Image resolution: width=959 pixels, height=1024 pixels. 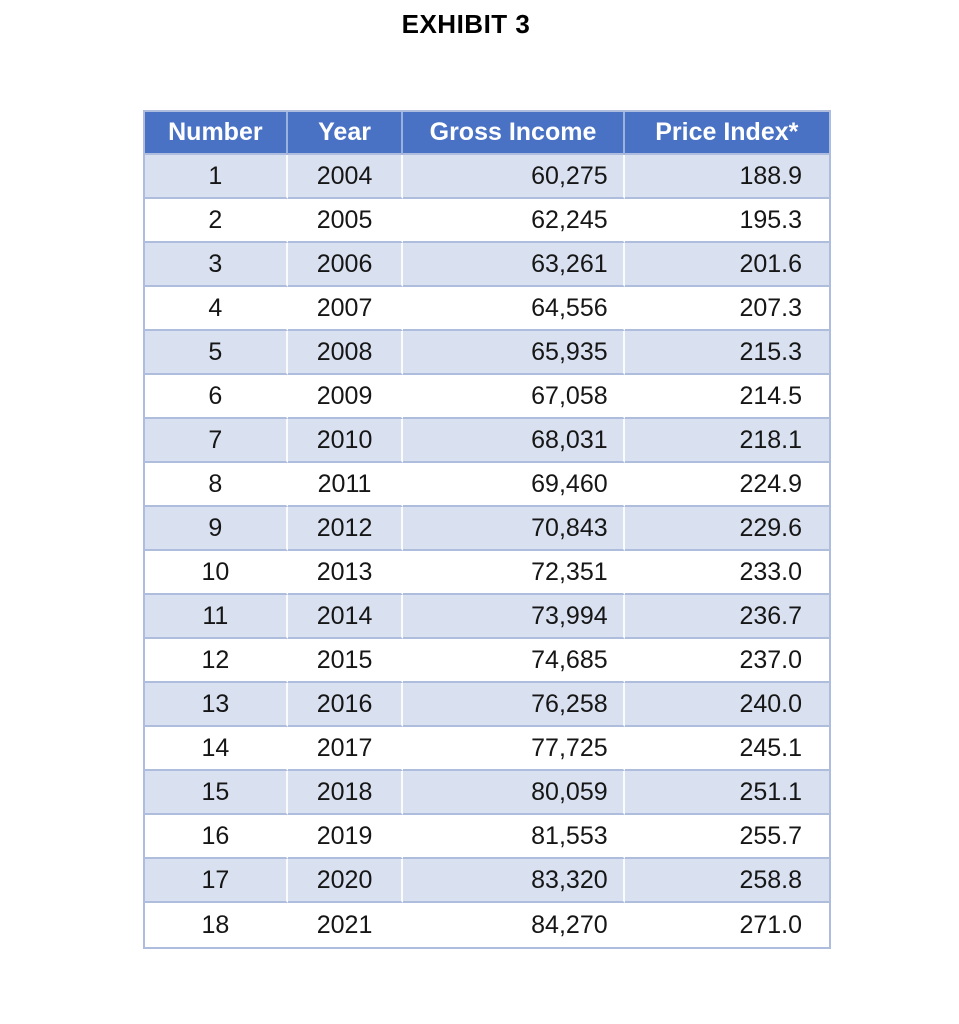 What do you see at coordinates (216, 529) in the screenshot?
I see `cell-number: 9` at bounding box center [216, 529].